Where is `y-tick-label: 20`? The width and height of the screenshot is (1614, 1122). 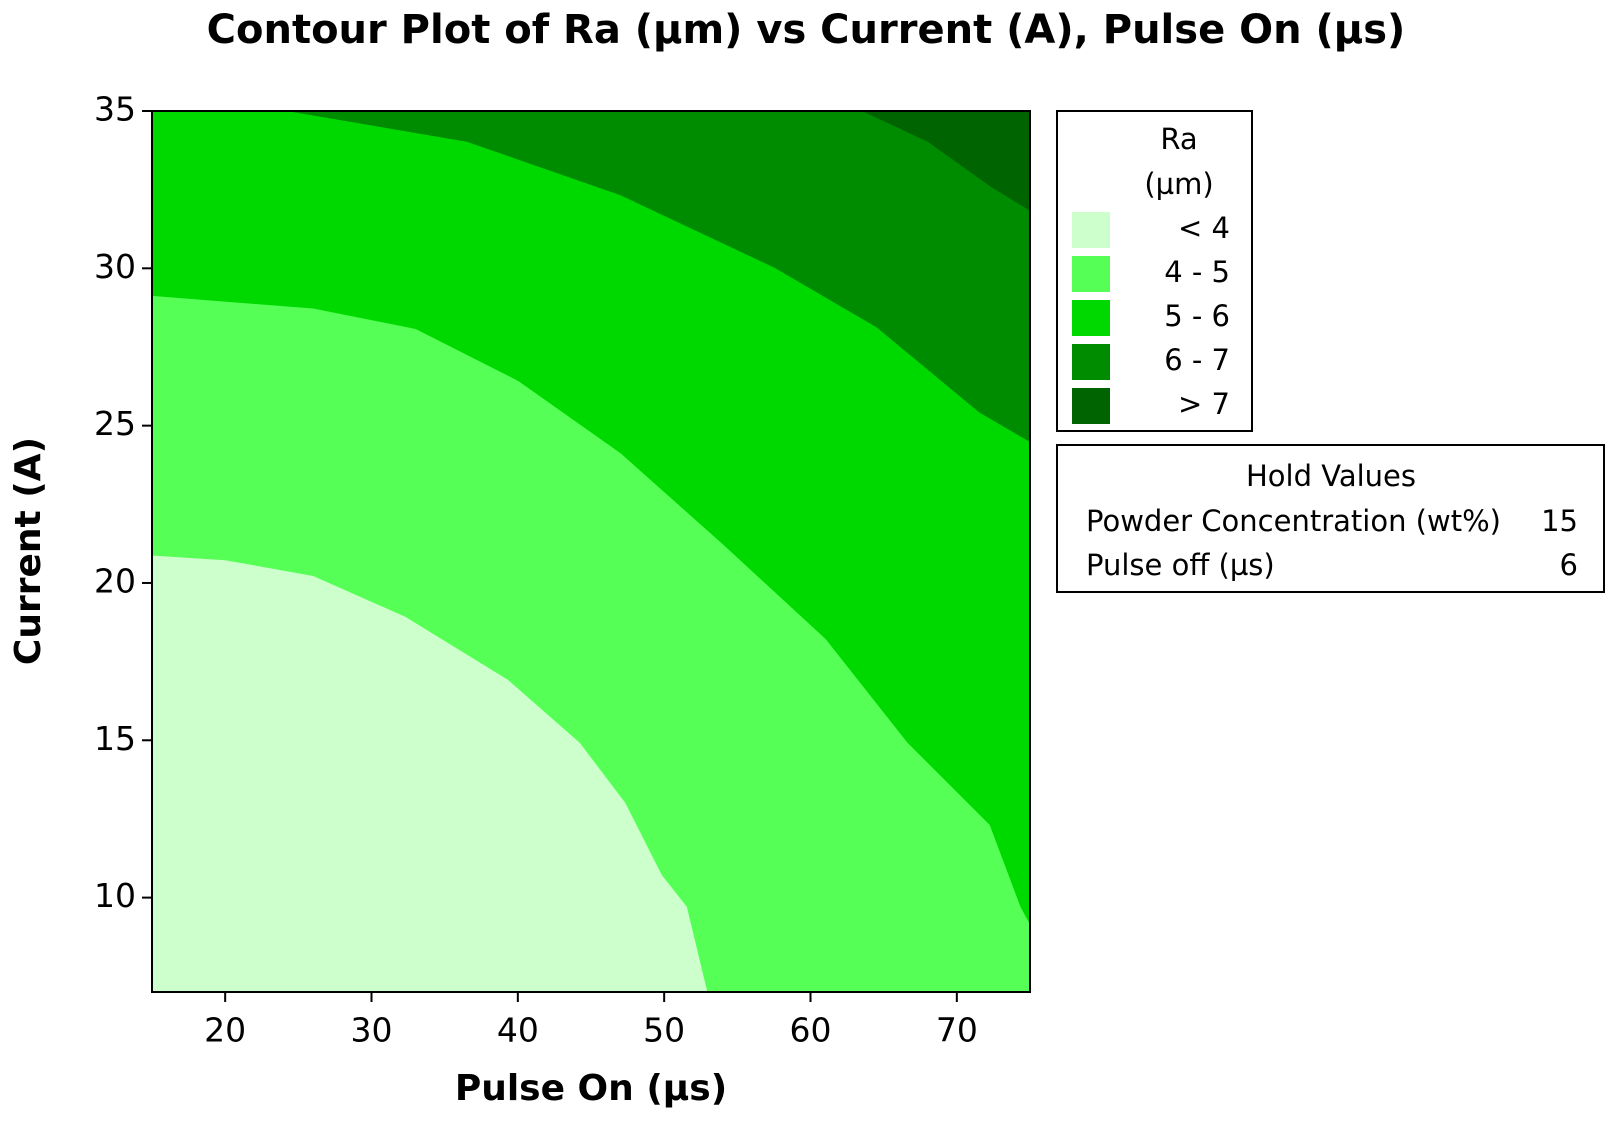
y-tick-label: 20 is located at coordinates (115, 580).